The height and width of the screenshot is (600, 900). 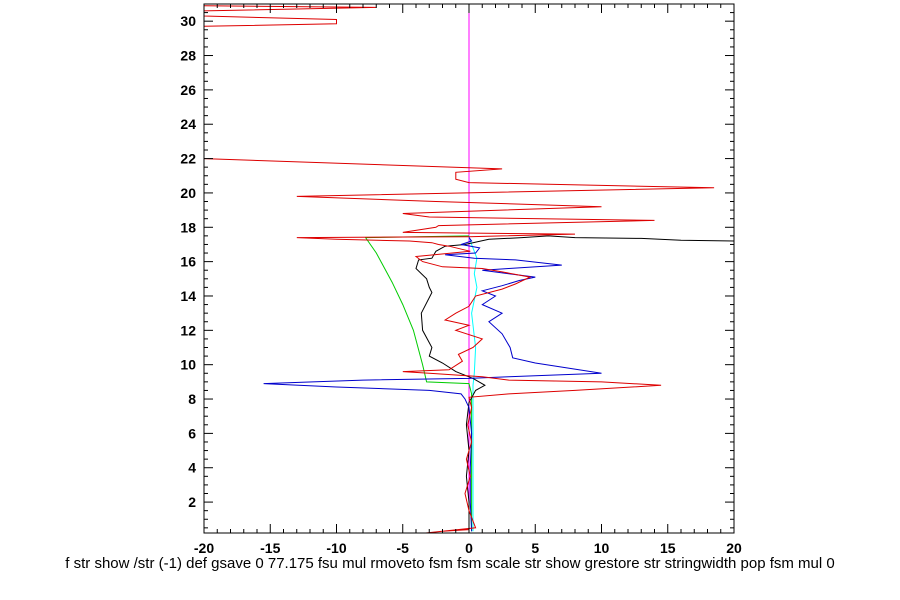 I want to click on x-tick-label: 15, so click(x=668, y=548).